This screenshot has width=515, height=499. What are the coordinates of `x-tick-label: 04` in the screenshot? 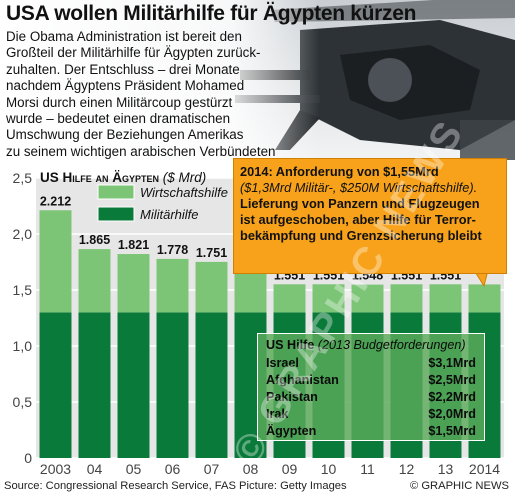 It's located at (95, 469).